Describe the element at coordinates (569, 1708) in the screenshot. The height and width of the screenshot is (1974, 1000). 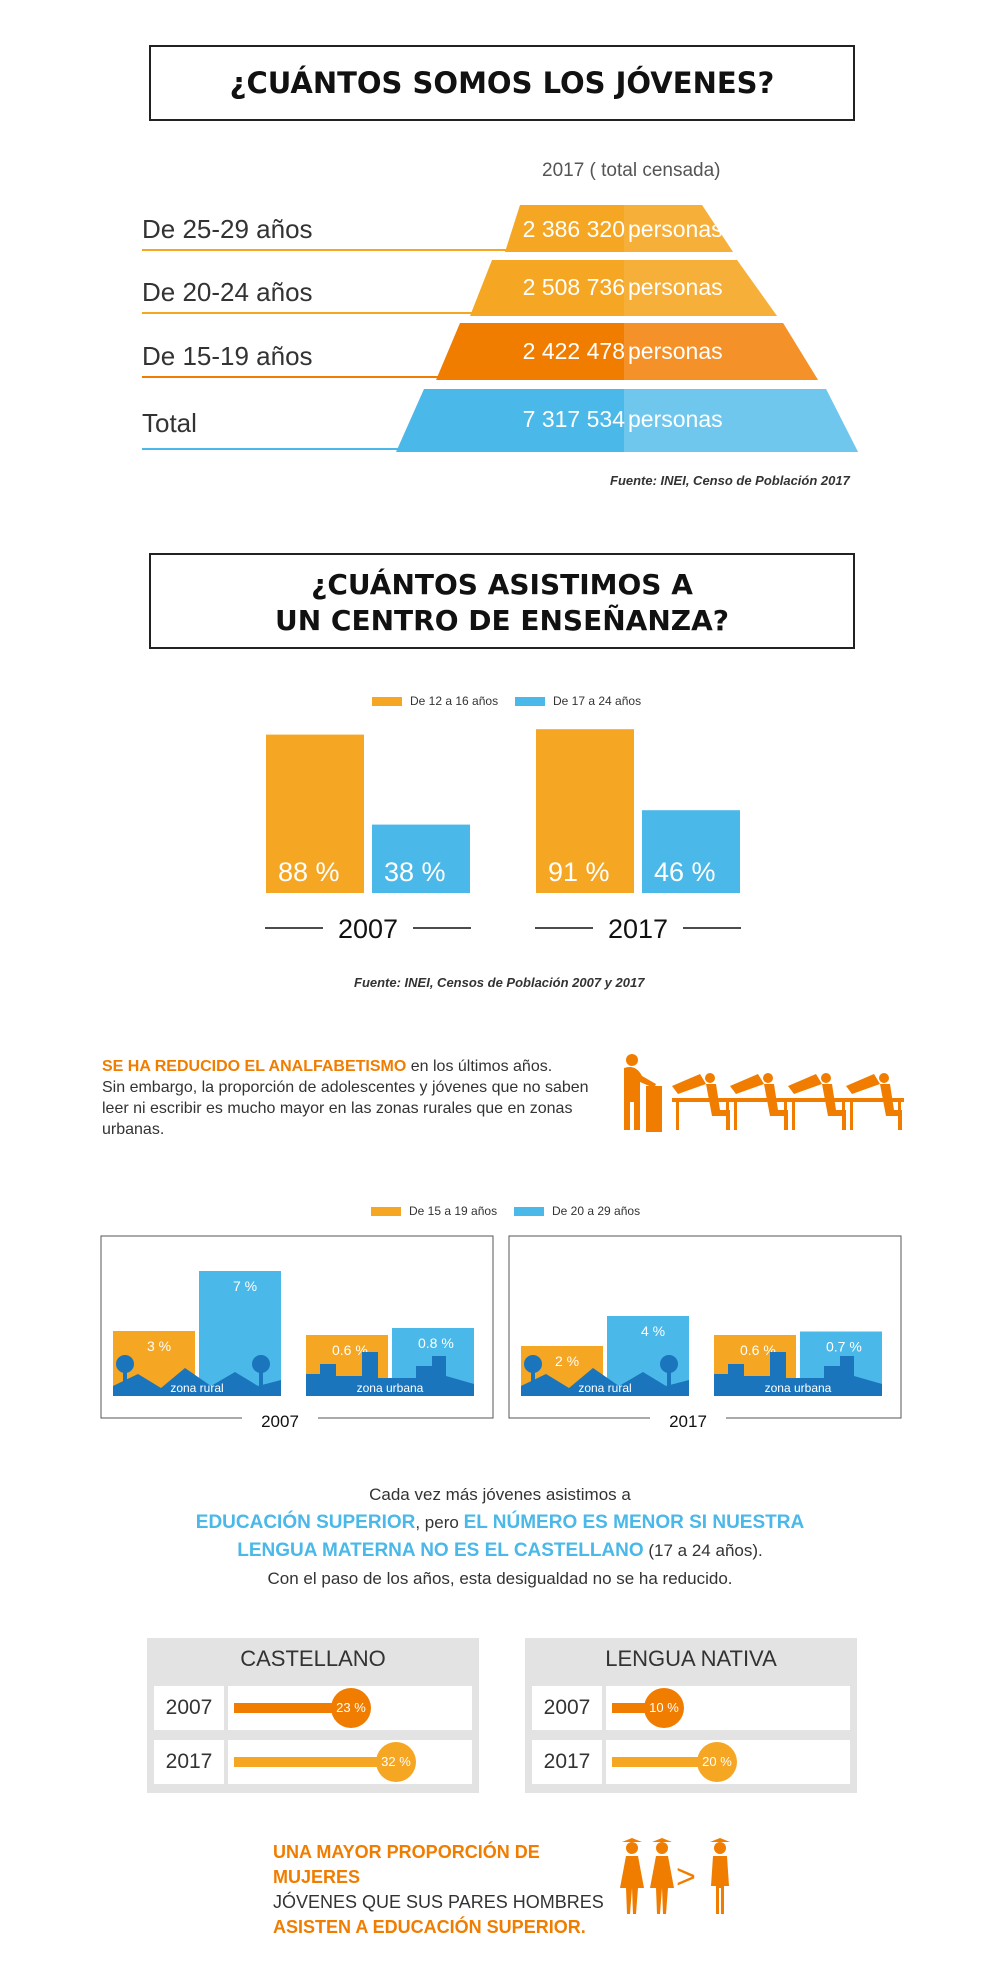
I see `nativa-year-2007: 2007` at that location.